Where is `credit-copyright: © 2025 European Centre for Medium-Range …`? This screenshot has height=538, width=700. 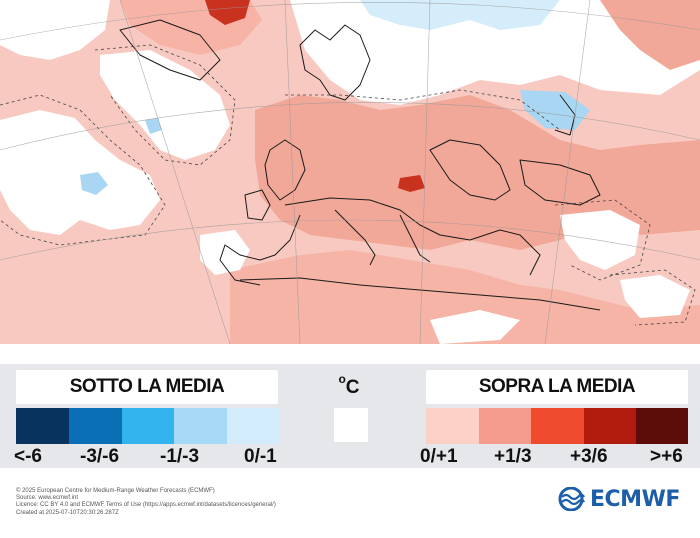 credit-copyright: © 2025 European Centre for Medium-Range … is located at coordinates (115, 491).